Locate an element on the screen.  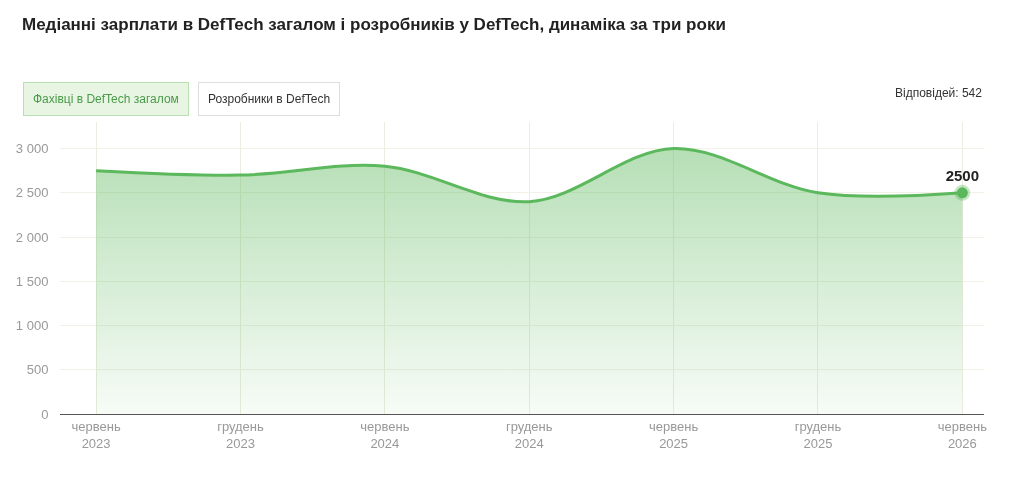
x-tick-label: червень 2024 is located at coordinates (385, 434).